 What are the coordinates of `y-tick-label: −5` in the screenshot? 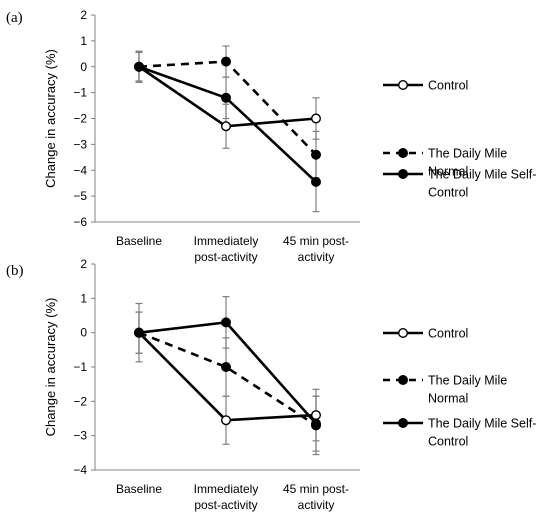 It's located at (80, 196).